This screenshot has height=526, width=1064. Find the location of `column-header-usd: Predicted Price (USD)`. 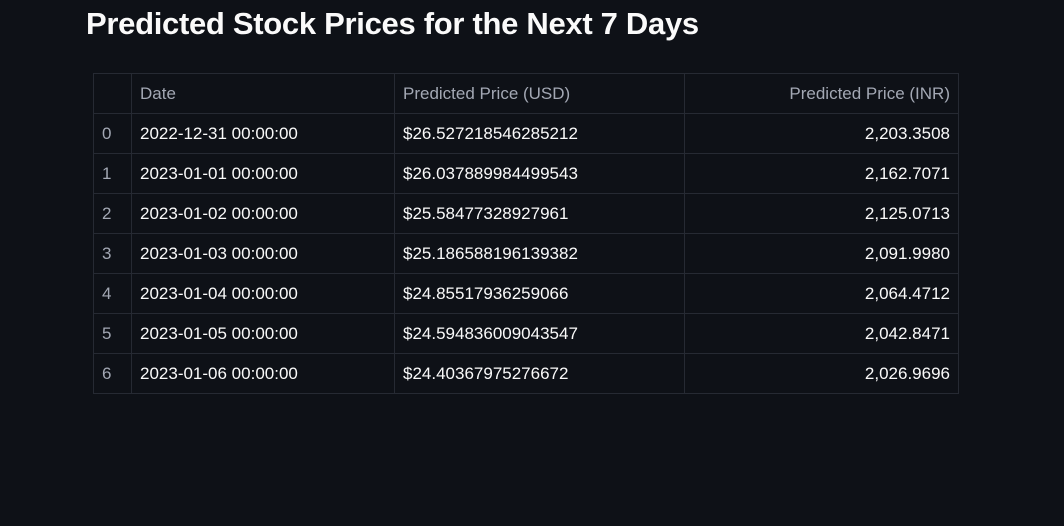

column-header-usd: Predicted Price (USD) is located at coordinates (539, 93).